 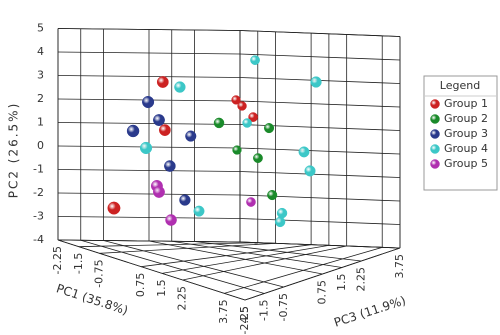 I want to click on z-tick-label: -0.75, so click(x=283, y=307).